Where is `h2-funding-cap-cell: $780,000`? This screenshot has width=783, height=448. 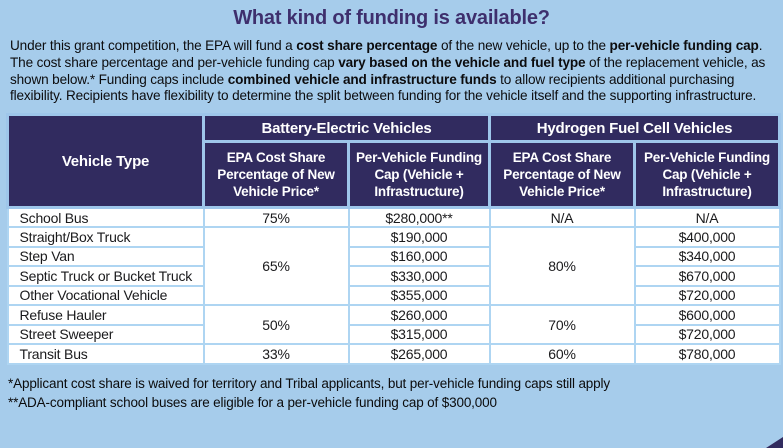 h2-funding-cap-cell: $780,000 is located at coordinates (707, 354).